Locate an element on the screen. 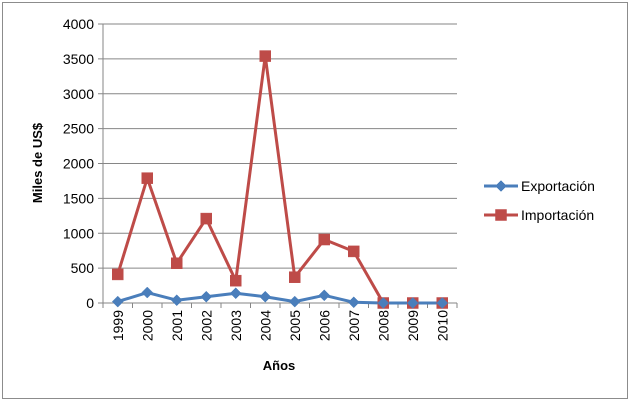 The width and height of the screenshot is (632, 403). legend: Exportación Importación is located at coordinates (539, 200).